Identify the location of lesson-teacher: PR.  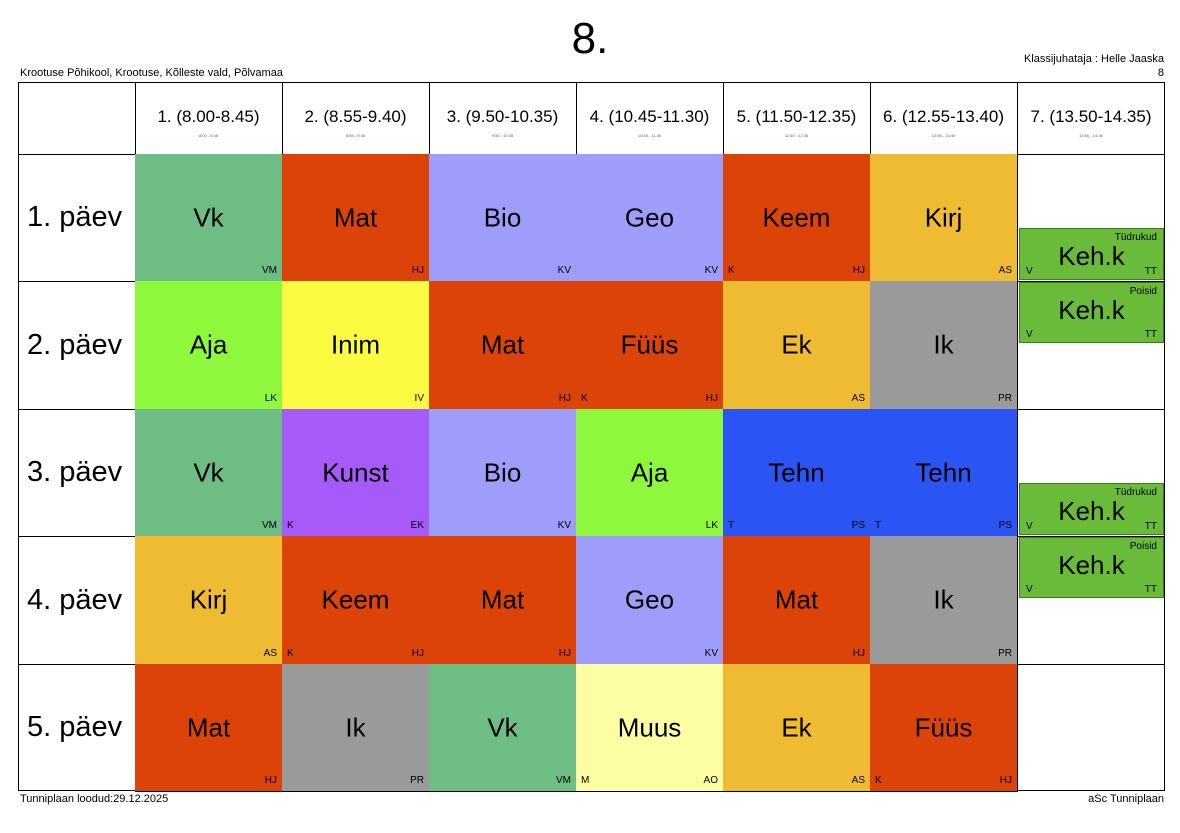
(1005, 398).